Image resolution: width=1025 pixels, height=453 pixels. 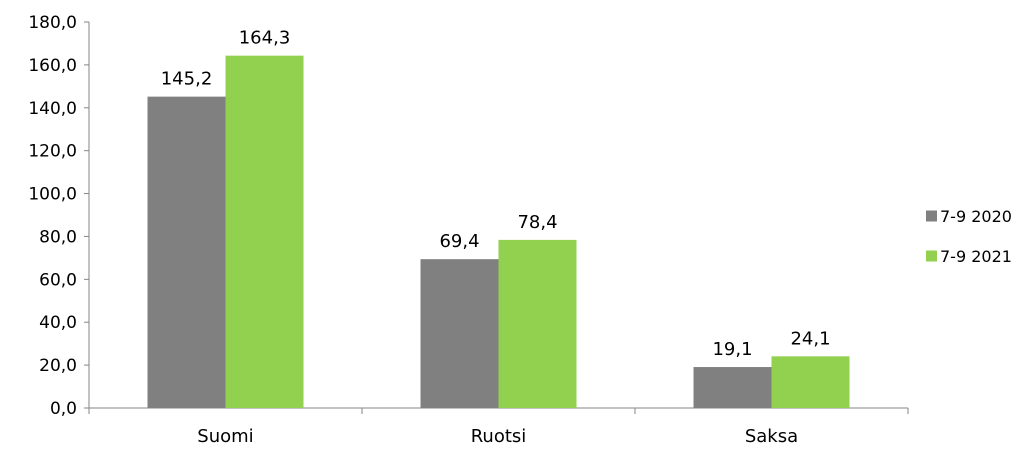 What do you see at coordinates (52, 23) in the screenshot?
I see `y-tick-label: 180,0` at bounding box center [52, 23].